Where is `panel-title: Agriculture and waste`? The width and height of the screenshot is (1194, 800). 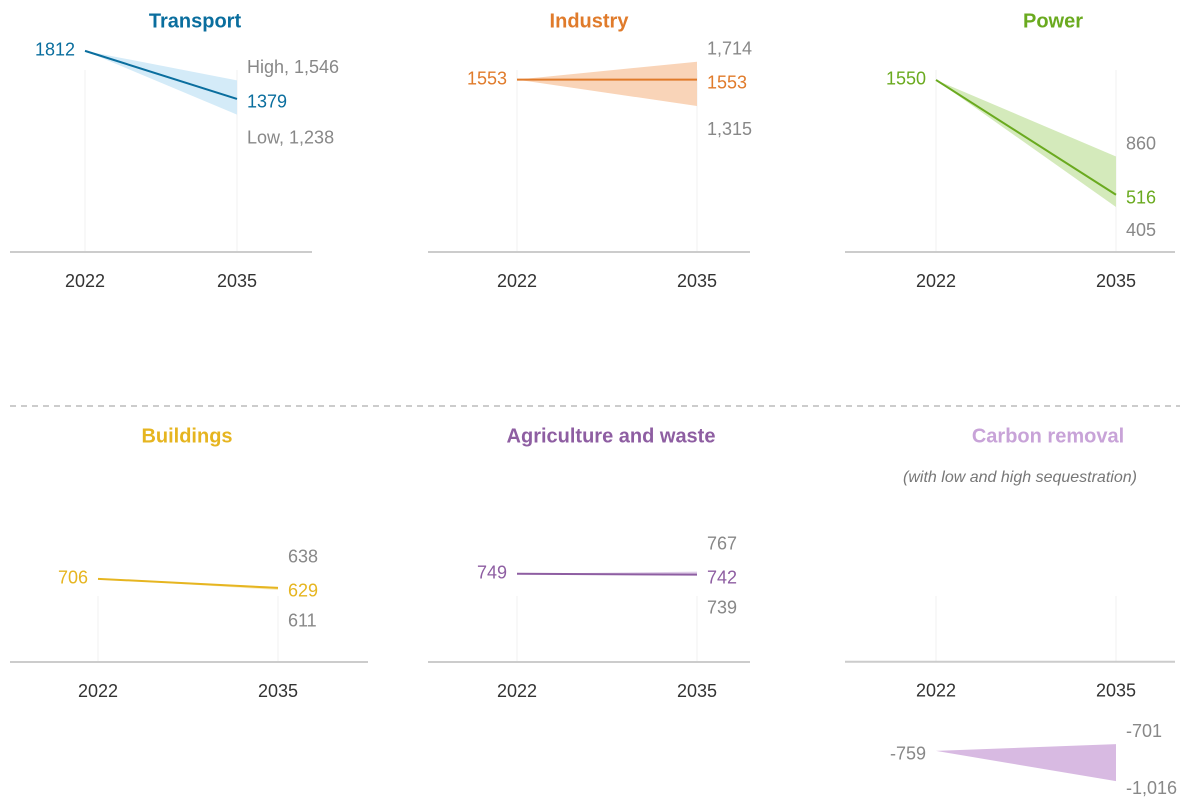
panel-title: Agriculture and waste is located at coordinates (611, 436).